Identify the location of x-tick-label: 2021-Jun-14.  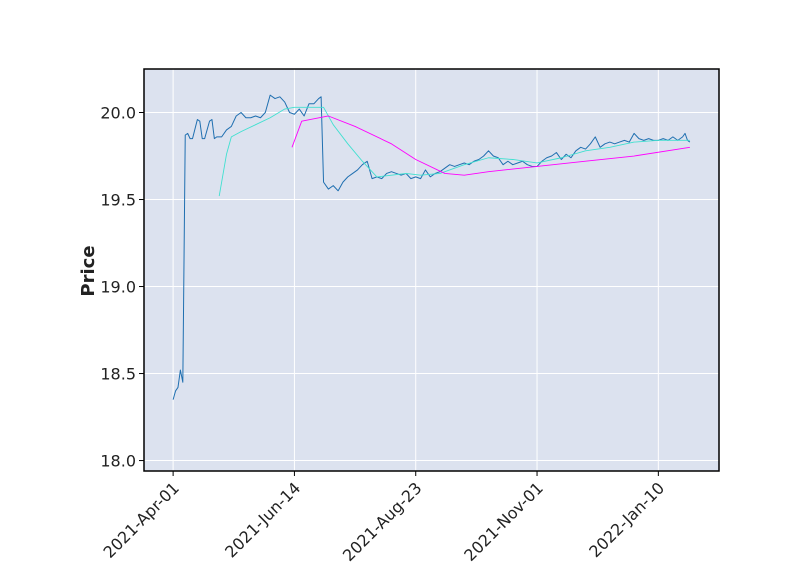
(262, 519).